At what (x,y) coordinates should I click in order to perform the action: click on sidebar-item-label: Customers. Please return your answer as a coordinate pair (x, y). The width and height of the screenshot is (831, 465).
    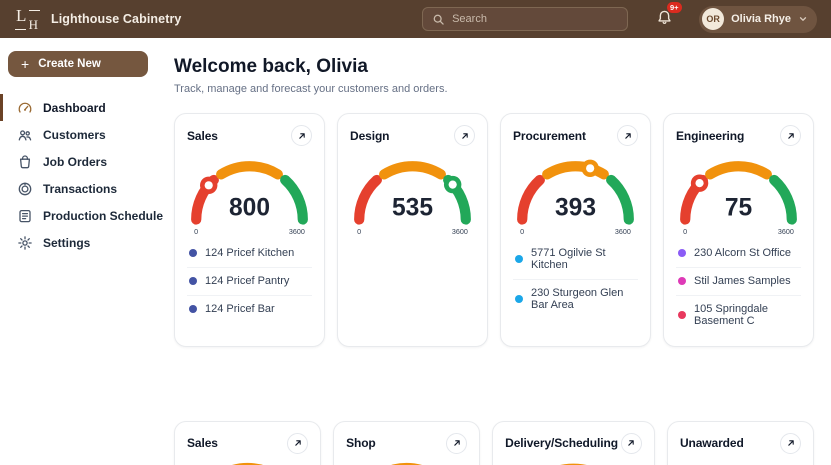
    Looking at the image, I should click on (74, 134).